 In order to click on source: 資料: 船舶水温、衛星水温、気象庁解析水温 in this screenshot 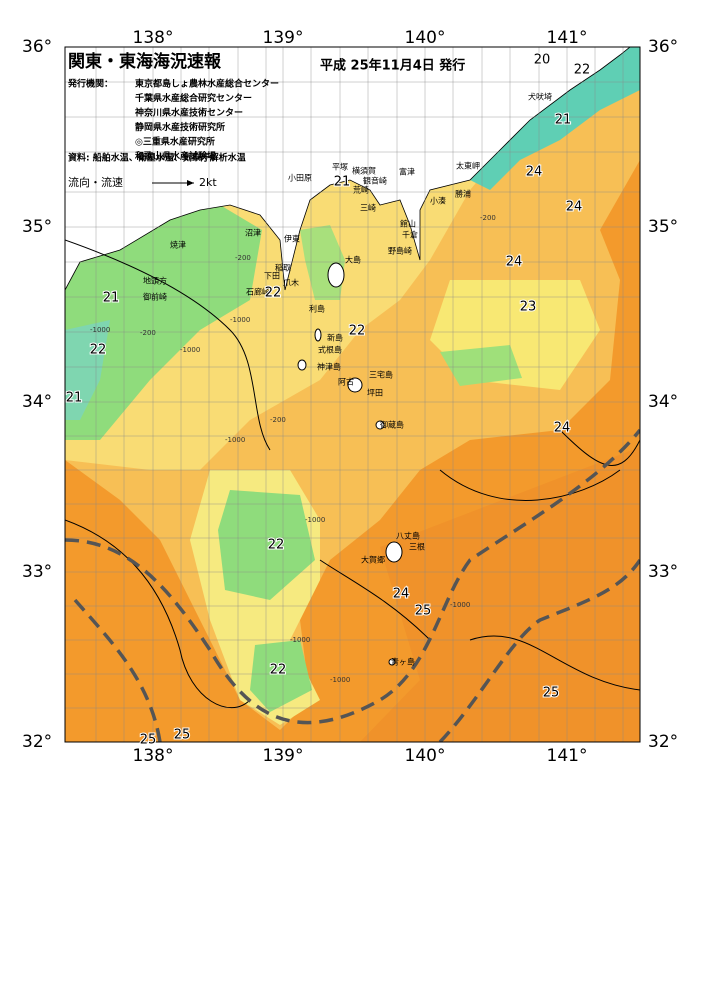, I will do `click(157, 158)`.